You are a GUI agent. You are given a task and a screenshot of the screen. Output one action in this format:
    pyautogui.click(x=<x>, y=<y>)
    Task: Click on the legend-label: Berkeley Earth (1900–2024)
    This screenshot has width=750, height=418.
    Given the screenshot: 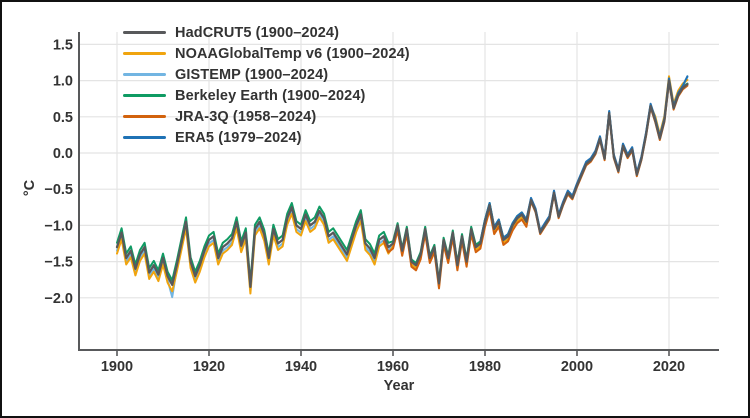 What is the action you would take?
    pyautogui.click(x=270, y=95)
    